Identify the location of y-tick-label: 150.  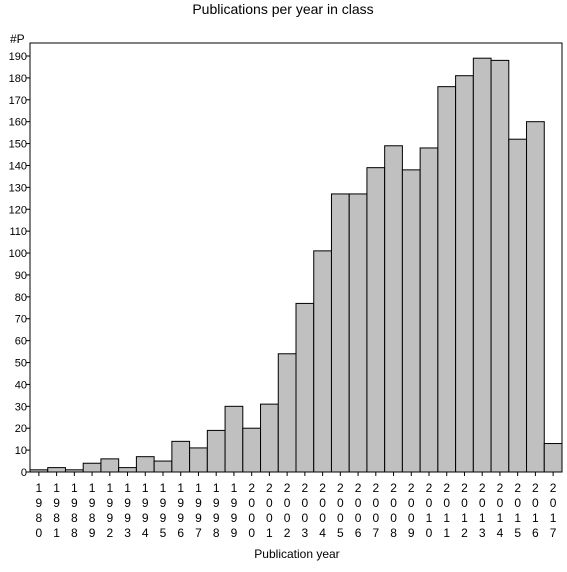
(18, 145).